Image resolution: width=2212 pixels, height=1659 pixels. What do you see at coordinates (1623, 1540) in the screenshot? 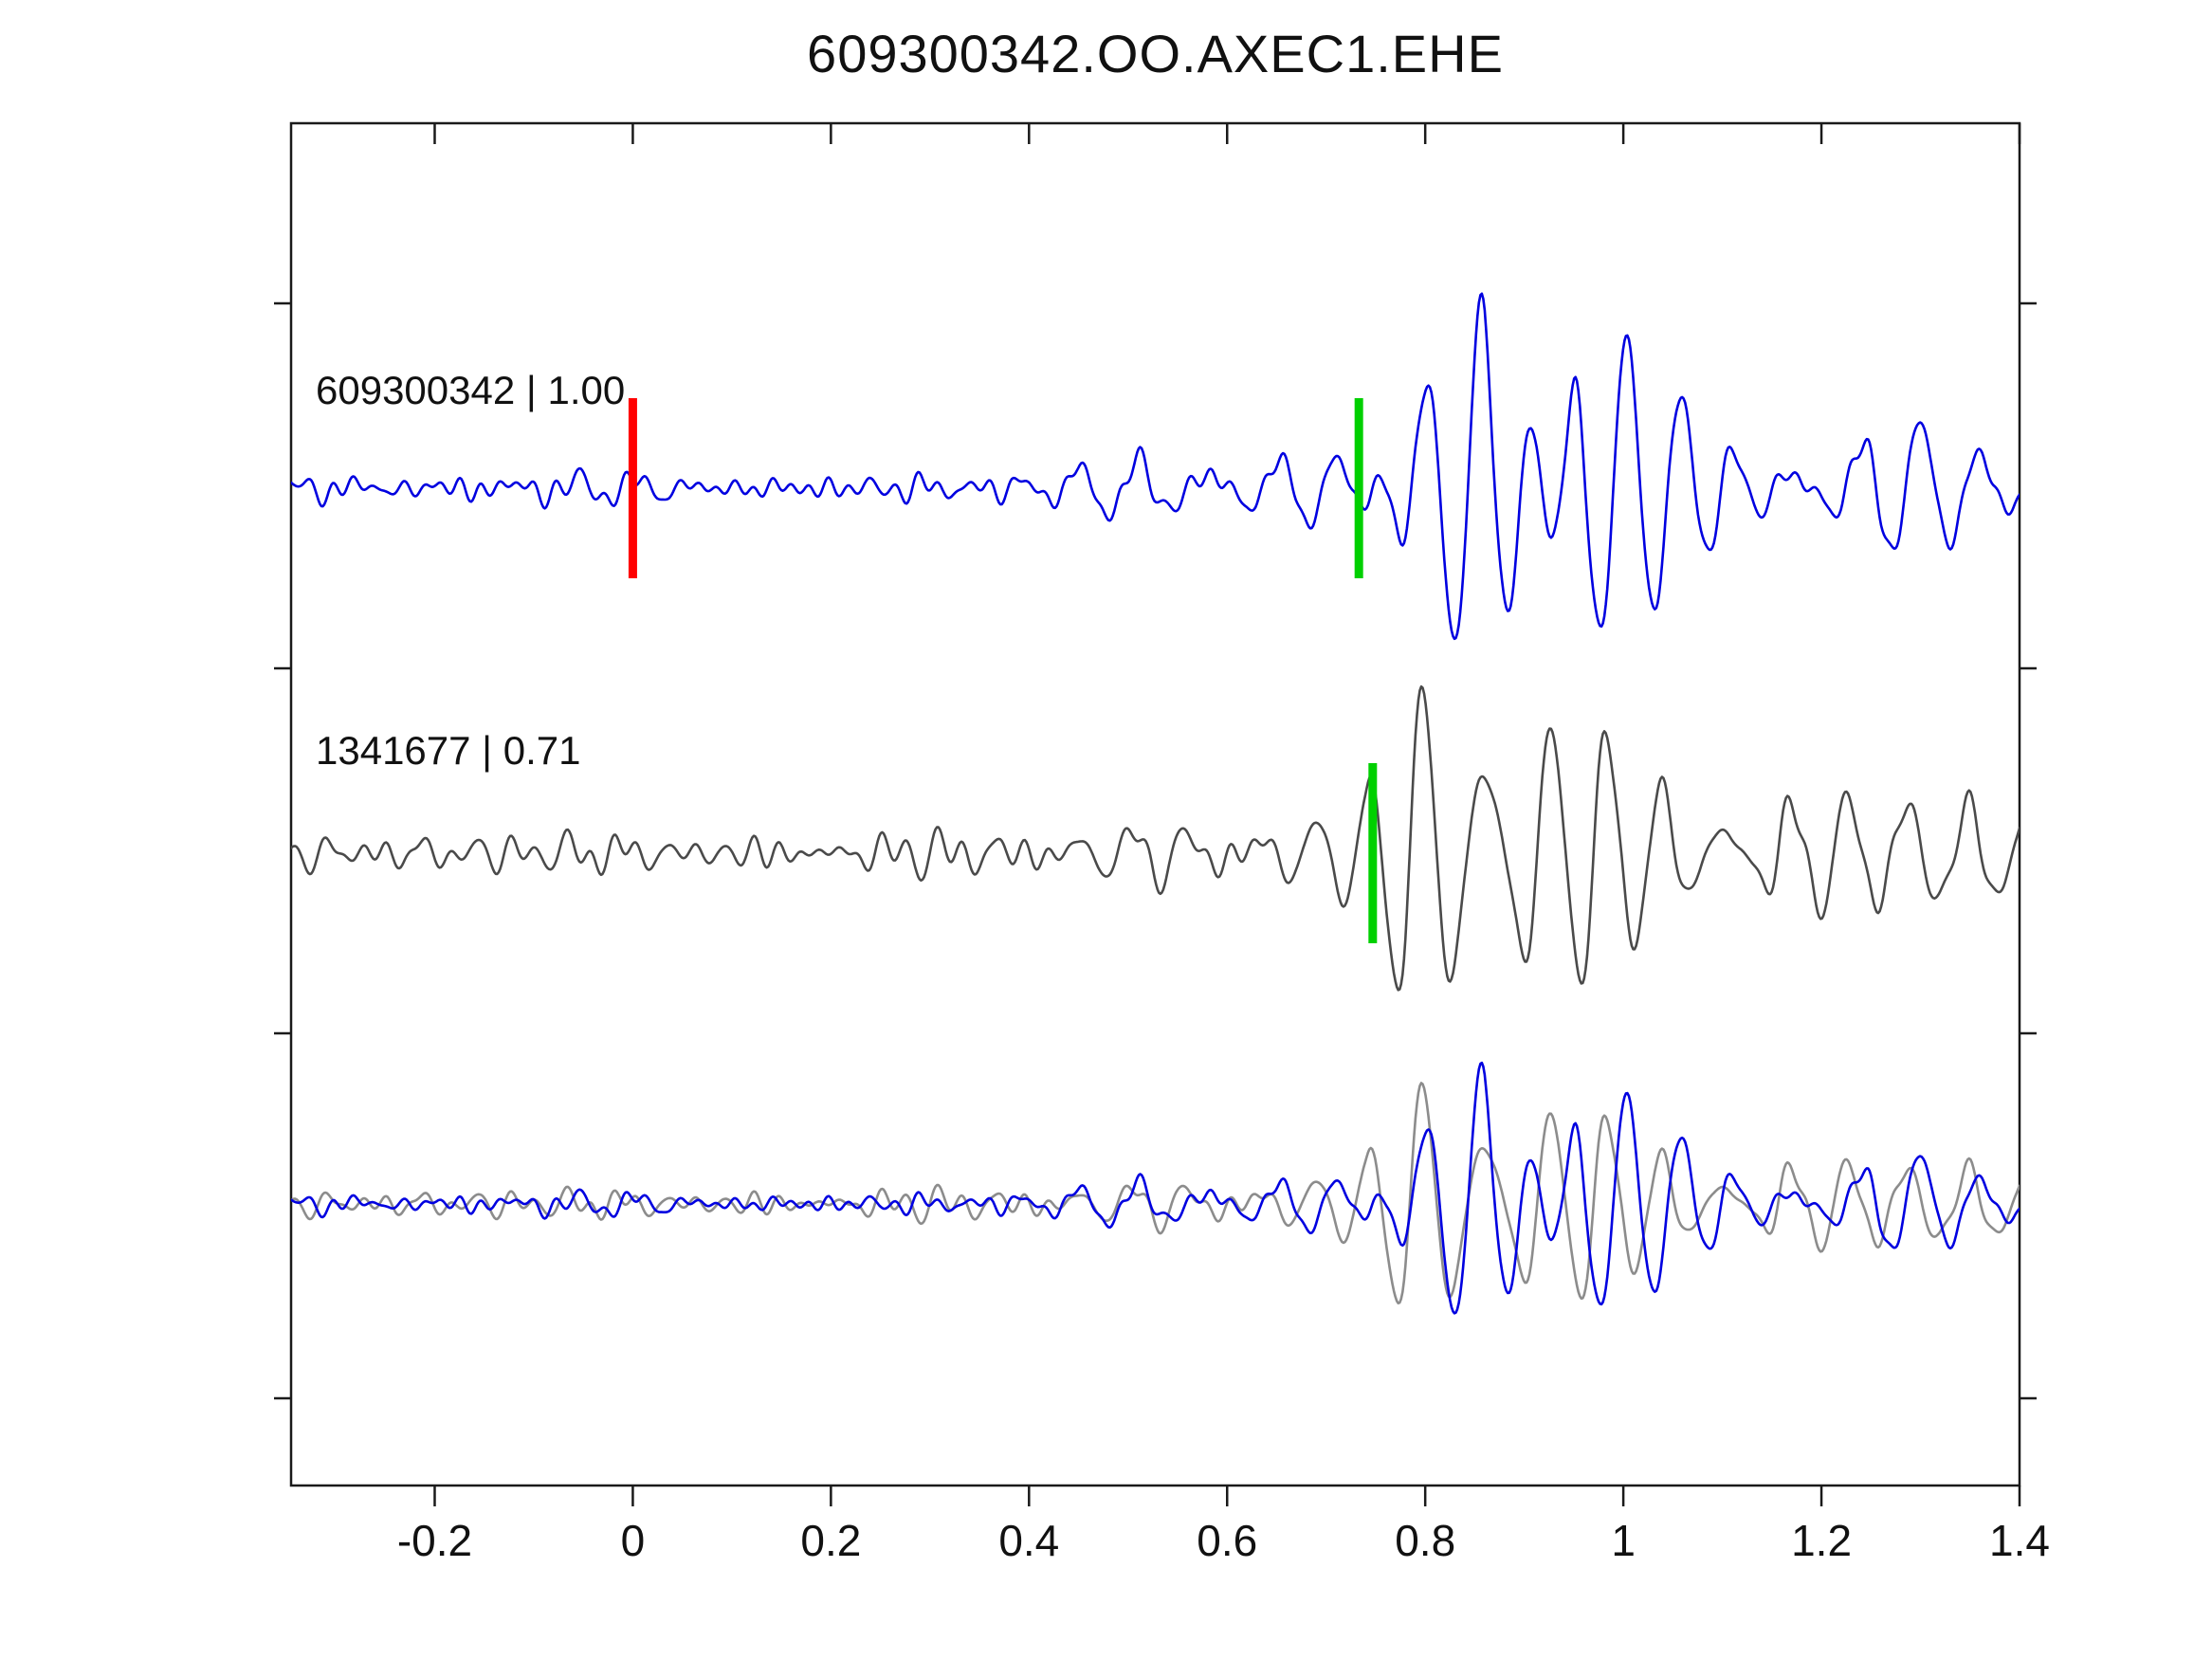
I see `x-tick-label: 1` at bounding box center [1623, 1540].